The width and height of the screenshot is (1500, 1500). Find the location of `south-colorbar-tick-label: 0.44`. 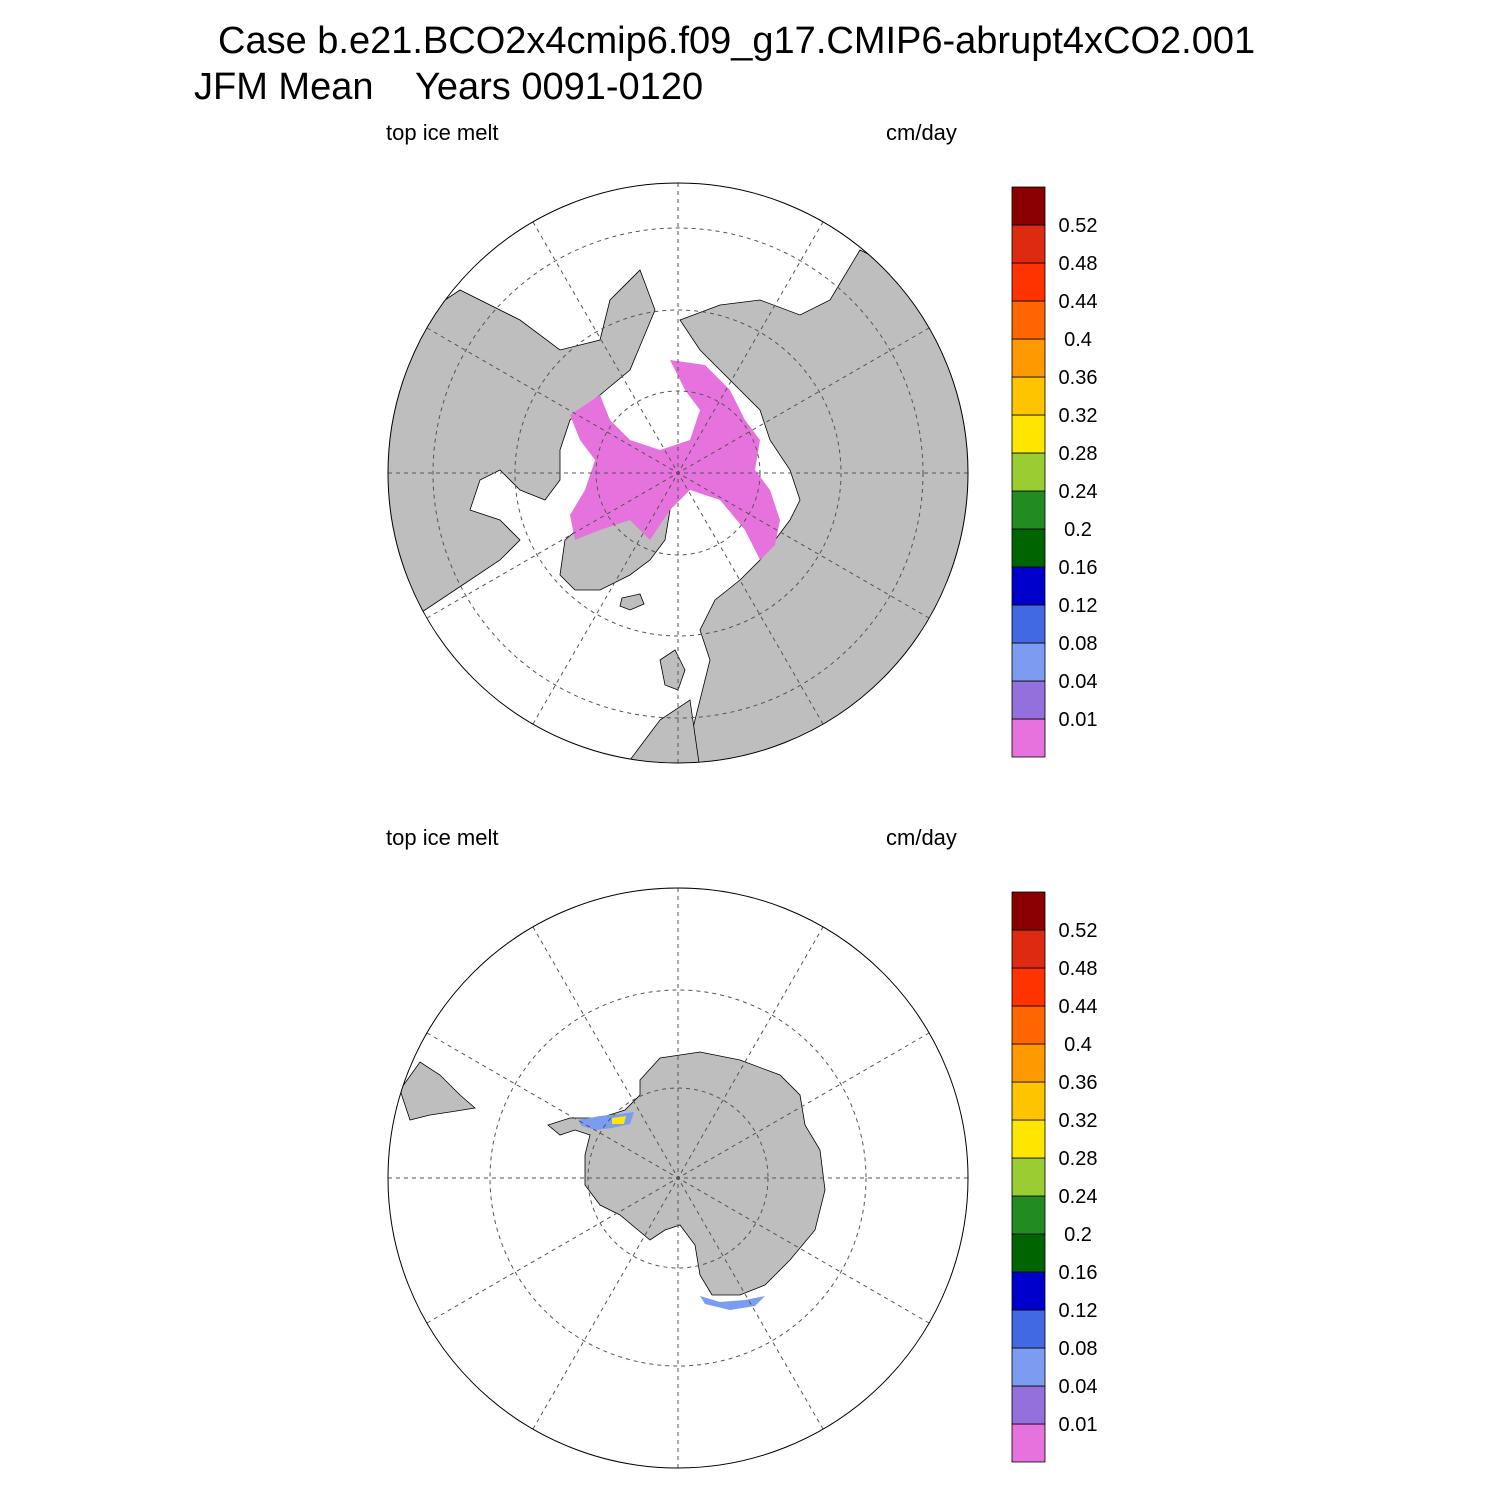

south-colorbar-tick-label: 0.44 is located at coordinates (1078, 1007).